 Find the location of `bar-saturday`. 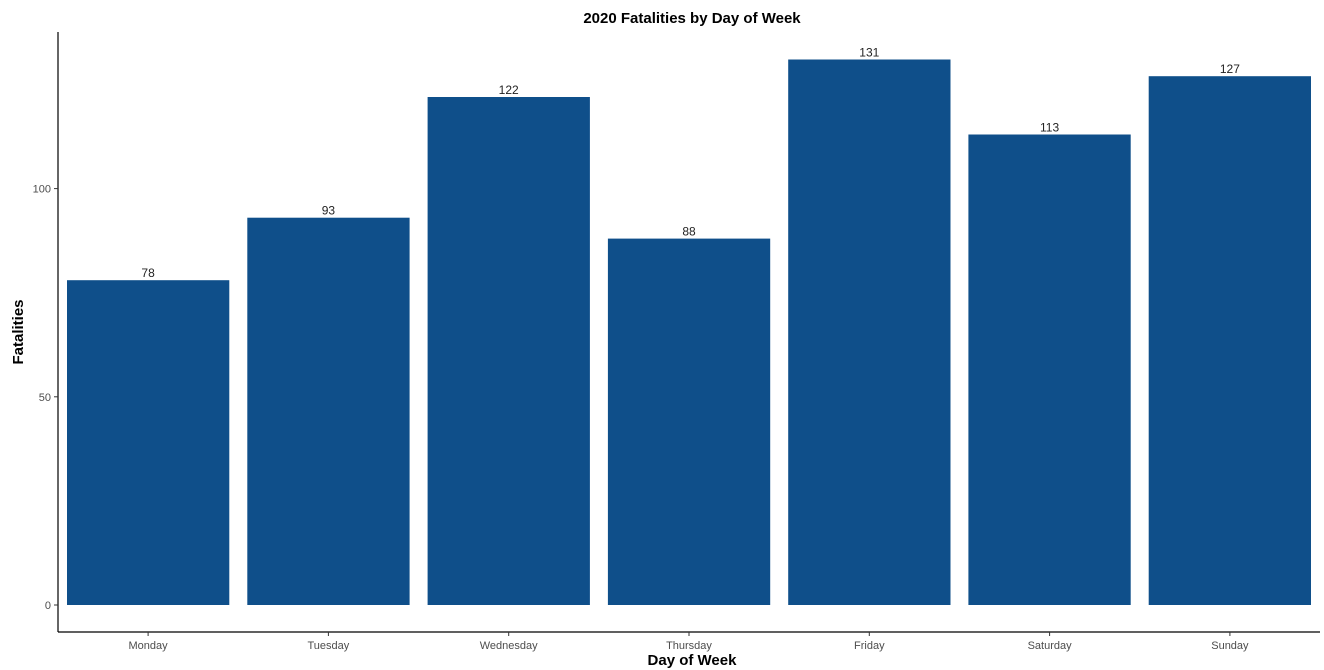

bar-saturday is located at coordinates (1049, 369).